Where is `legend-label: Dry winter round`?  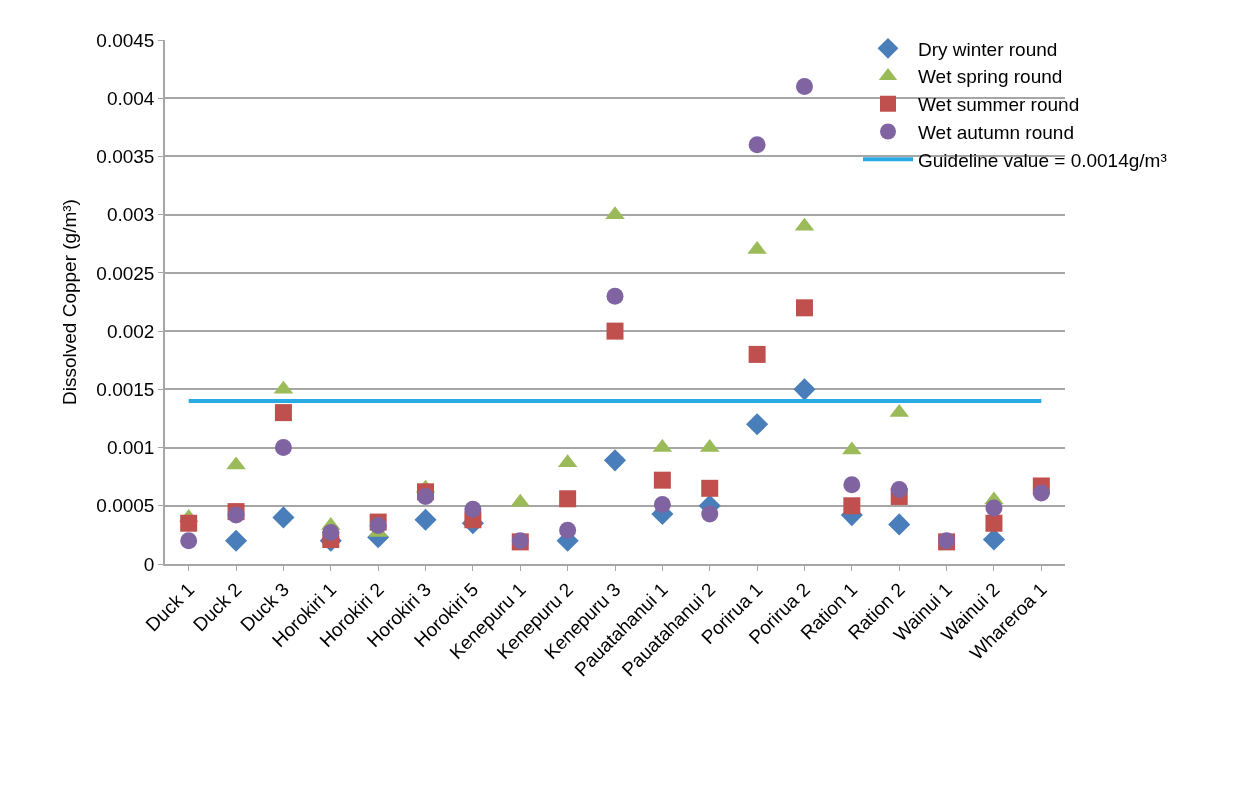 legend-label: Dry winter round is located at coordinates (988, 49).